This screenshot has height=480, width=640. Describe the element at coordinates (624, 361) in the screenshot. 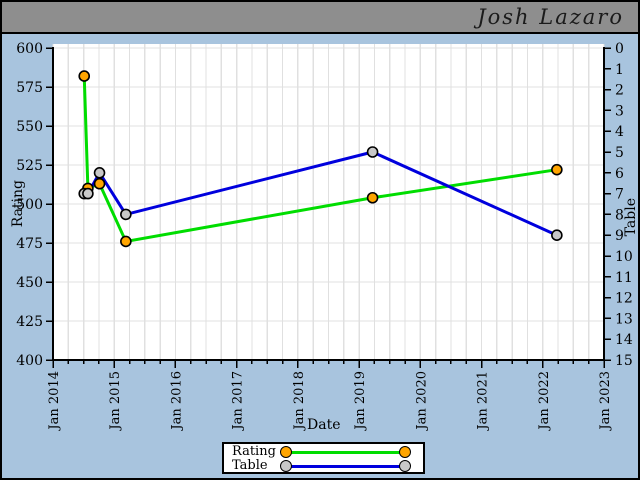

I see `svg-text: 15` at that location.